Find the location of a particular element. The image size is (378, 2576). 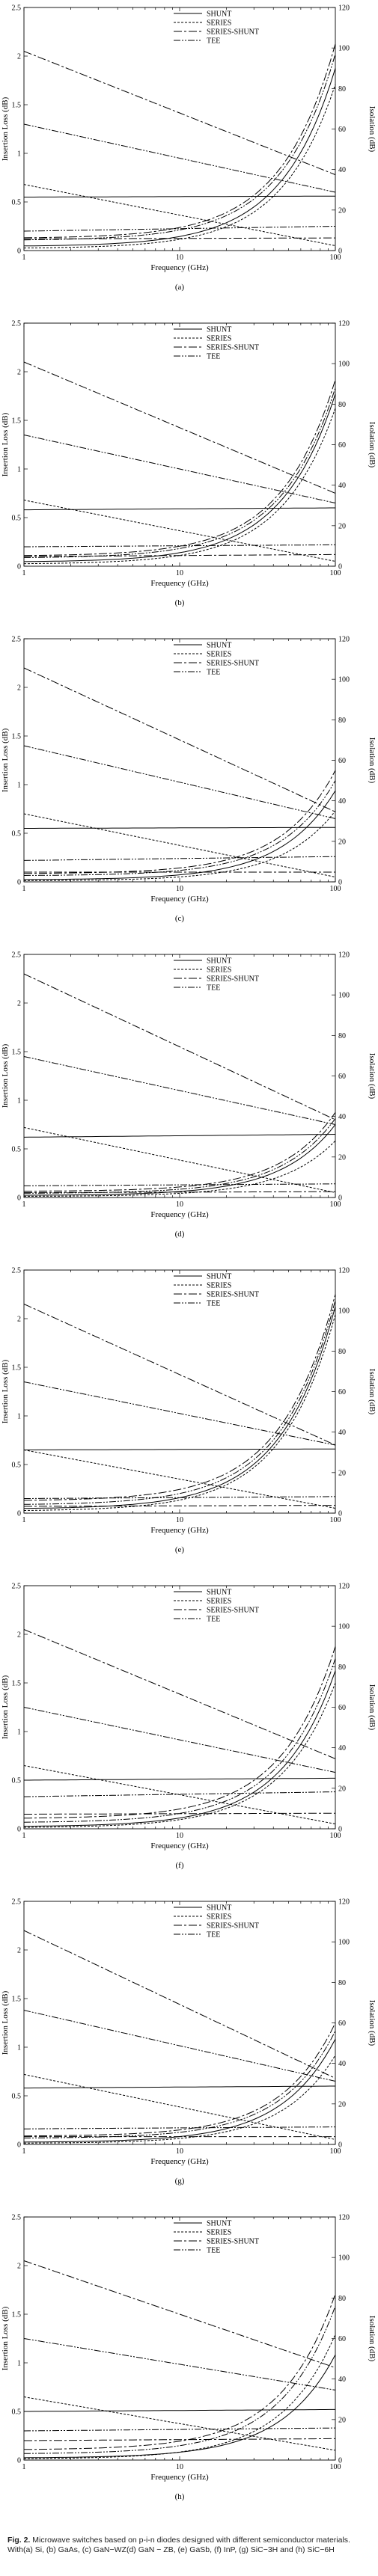

y-left-tick-label: 0.5 is located at coordinates (17, 519).